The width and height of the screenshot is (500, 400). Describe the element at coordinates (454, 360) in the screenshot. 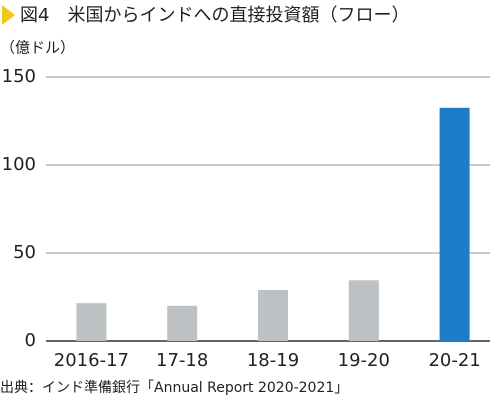

I see `x-tick-label: 20-21` at that location.